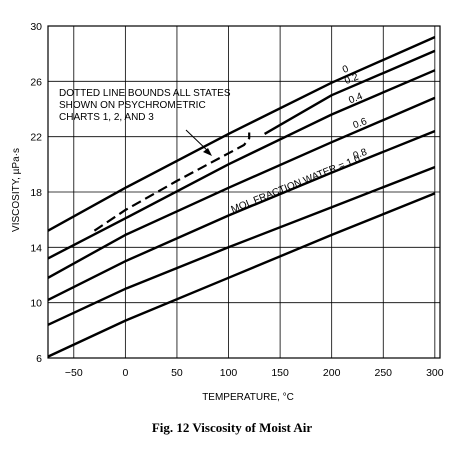  What do you see at coordinates (106, 117) in the screenshot?
I see `annotation-line-3: CHARTS 1, 2, AND 3` at bounding box center [106, 117].